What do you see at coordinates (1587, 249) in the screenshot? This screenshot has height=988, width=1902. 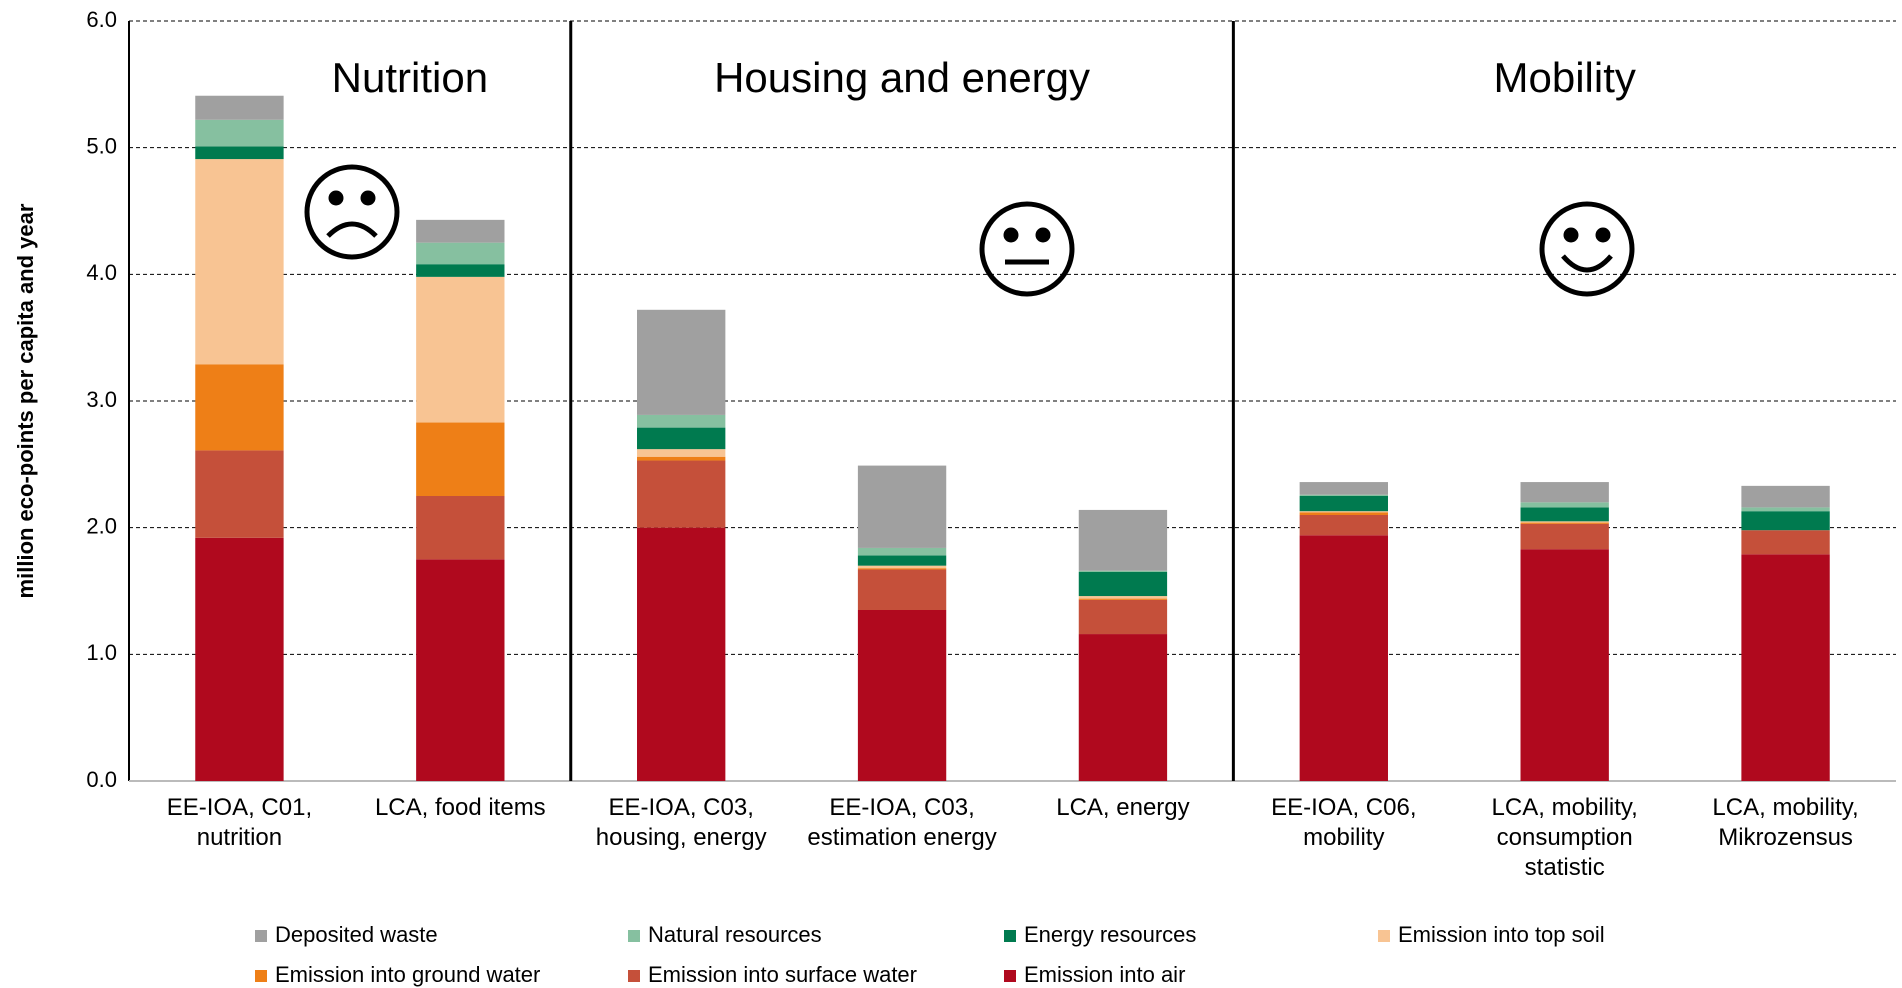 I see `face-happy` at bounding box center [1587, 249].